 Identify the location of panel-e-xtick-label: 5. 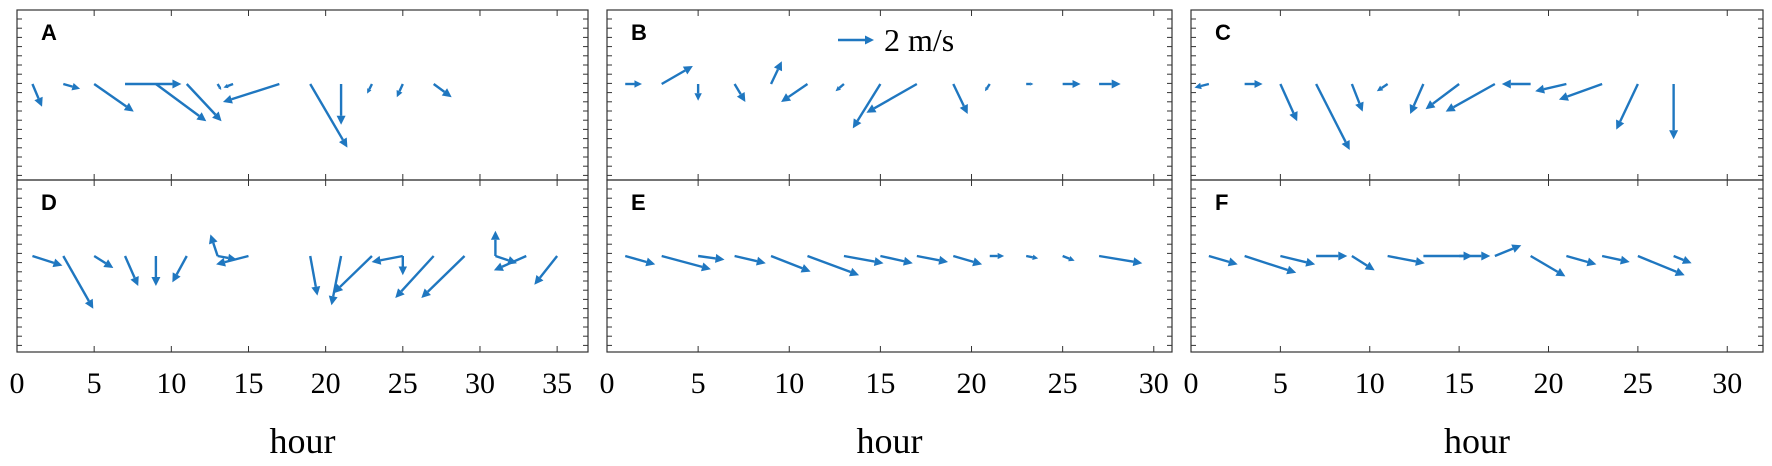
(698, 383).